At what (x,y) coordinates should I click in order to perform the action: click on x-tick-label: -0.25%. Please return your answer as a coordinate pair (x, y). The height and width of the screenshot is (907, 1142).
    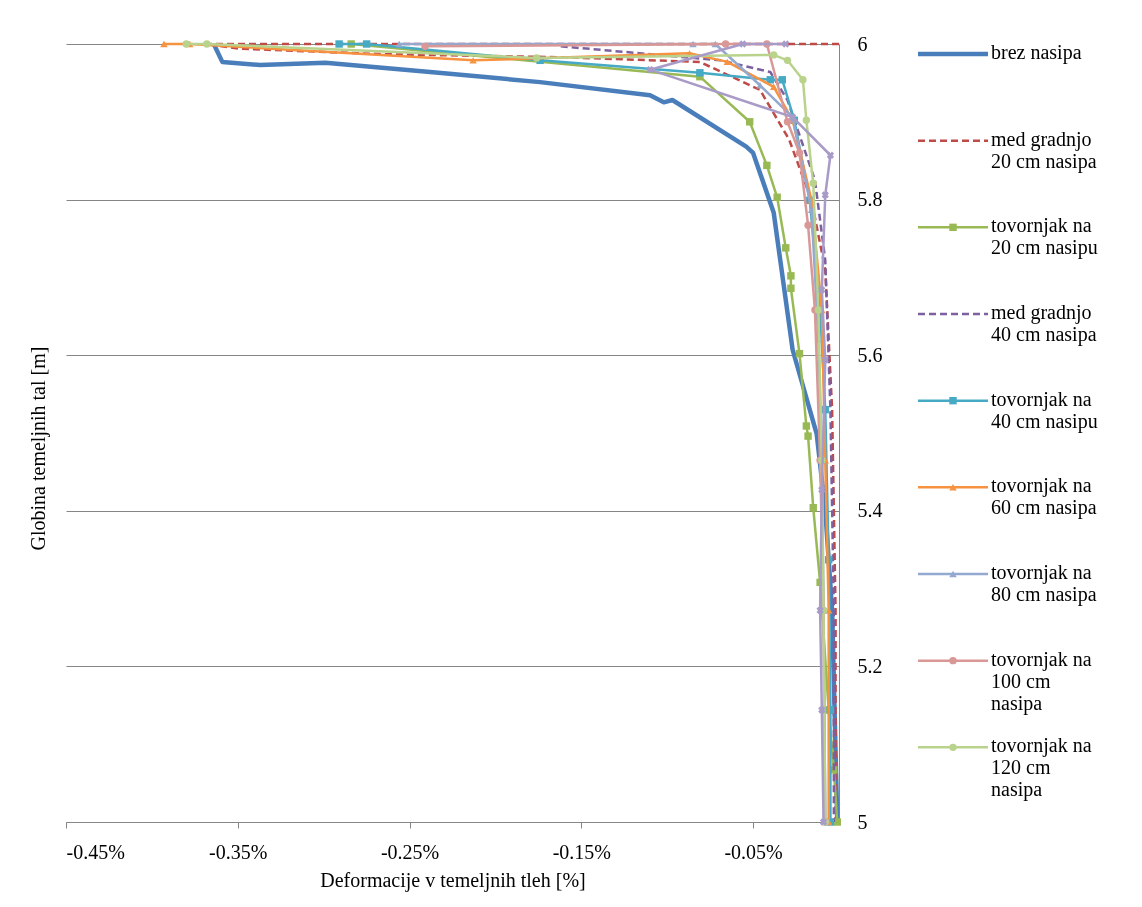
    Looking at the image, I should click on (410, 851).